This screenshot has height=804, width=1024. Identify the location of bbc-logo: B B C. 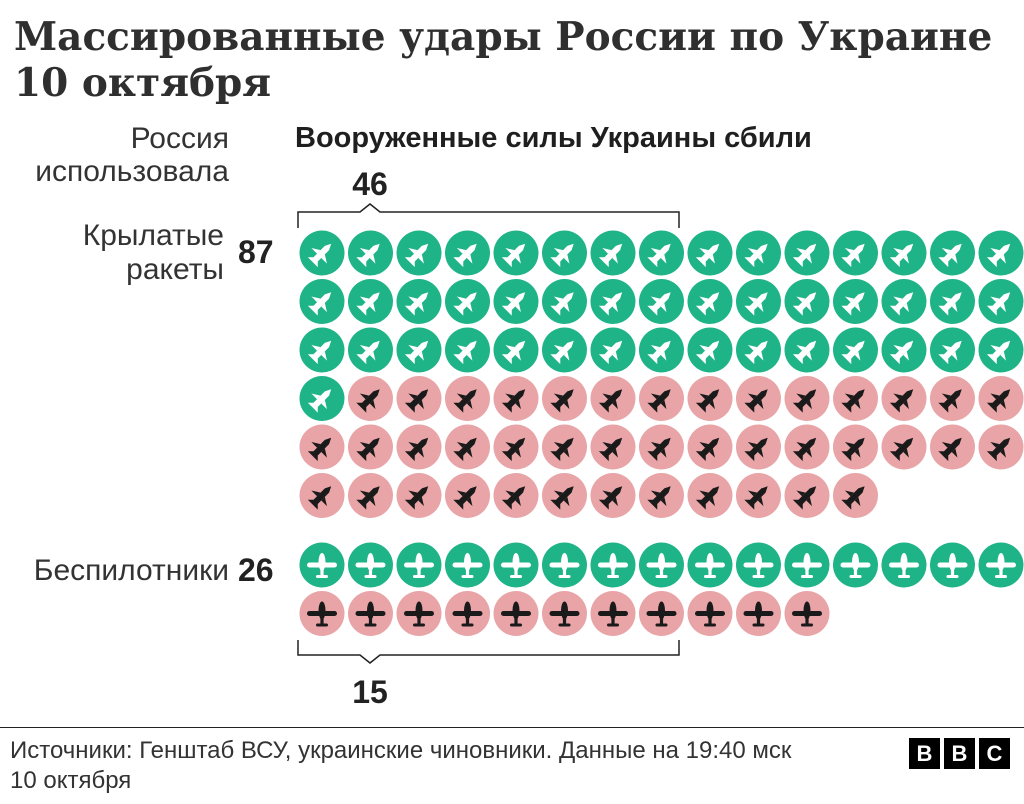
(959, 753).